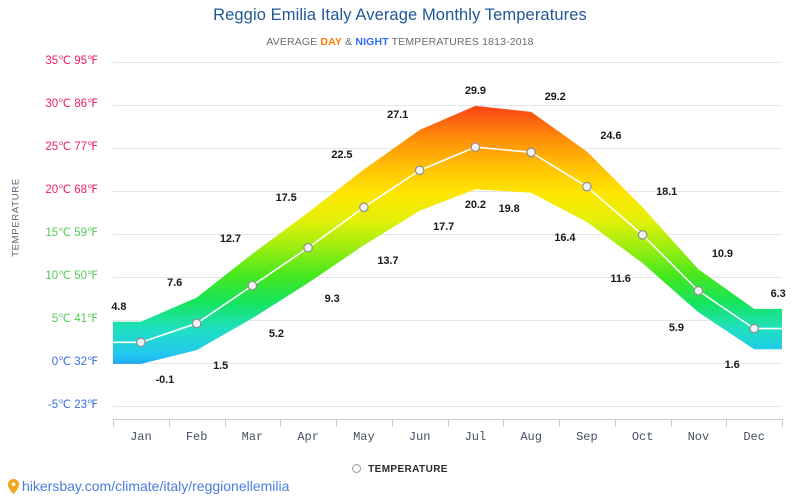 The height and width of the screenshot is (500, 800). What do you see at coordinates (698, 437) in the screenshot?
I see `x-axis-month-label-nov: Nov` at bounding box center [698, 437].